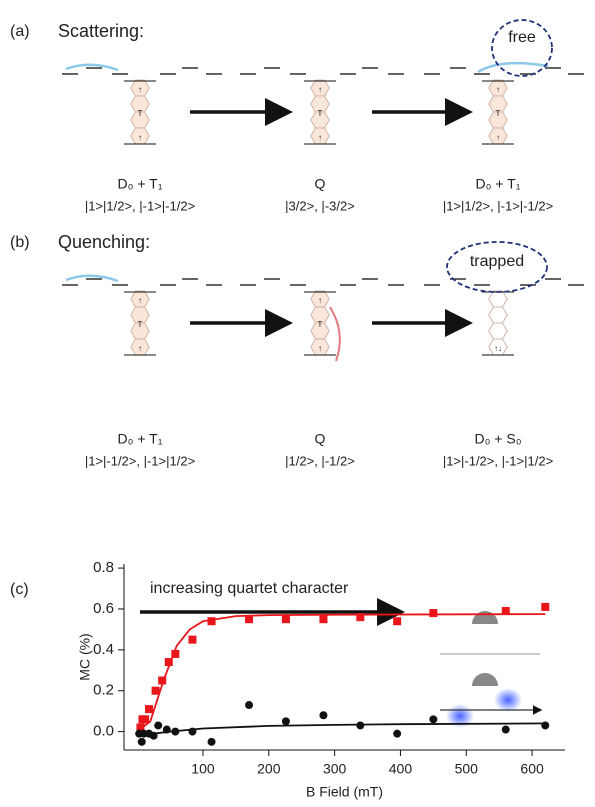 The image size is (595, 807). I want to click on annotation: free, so click(522, 37).